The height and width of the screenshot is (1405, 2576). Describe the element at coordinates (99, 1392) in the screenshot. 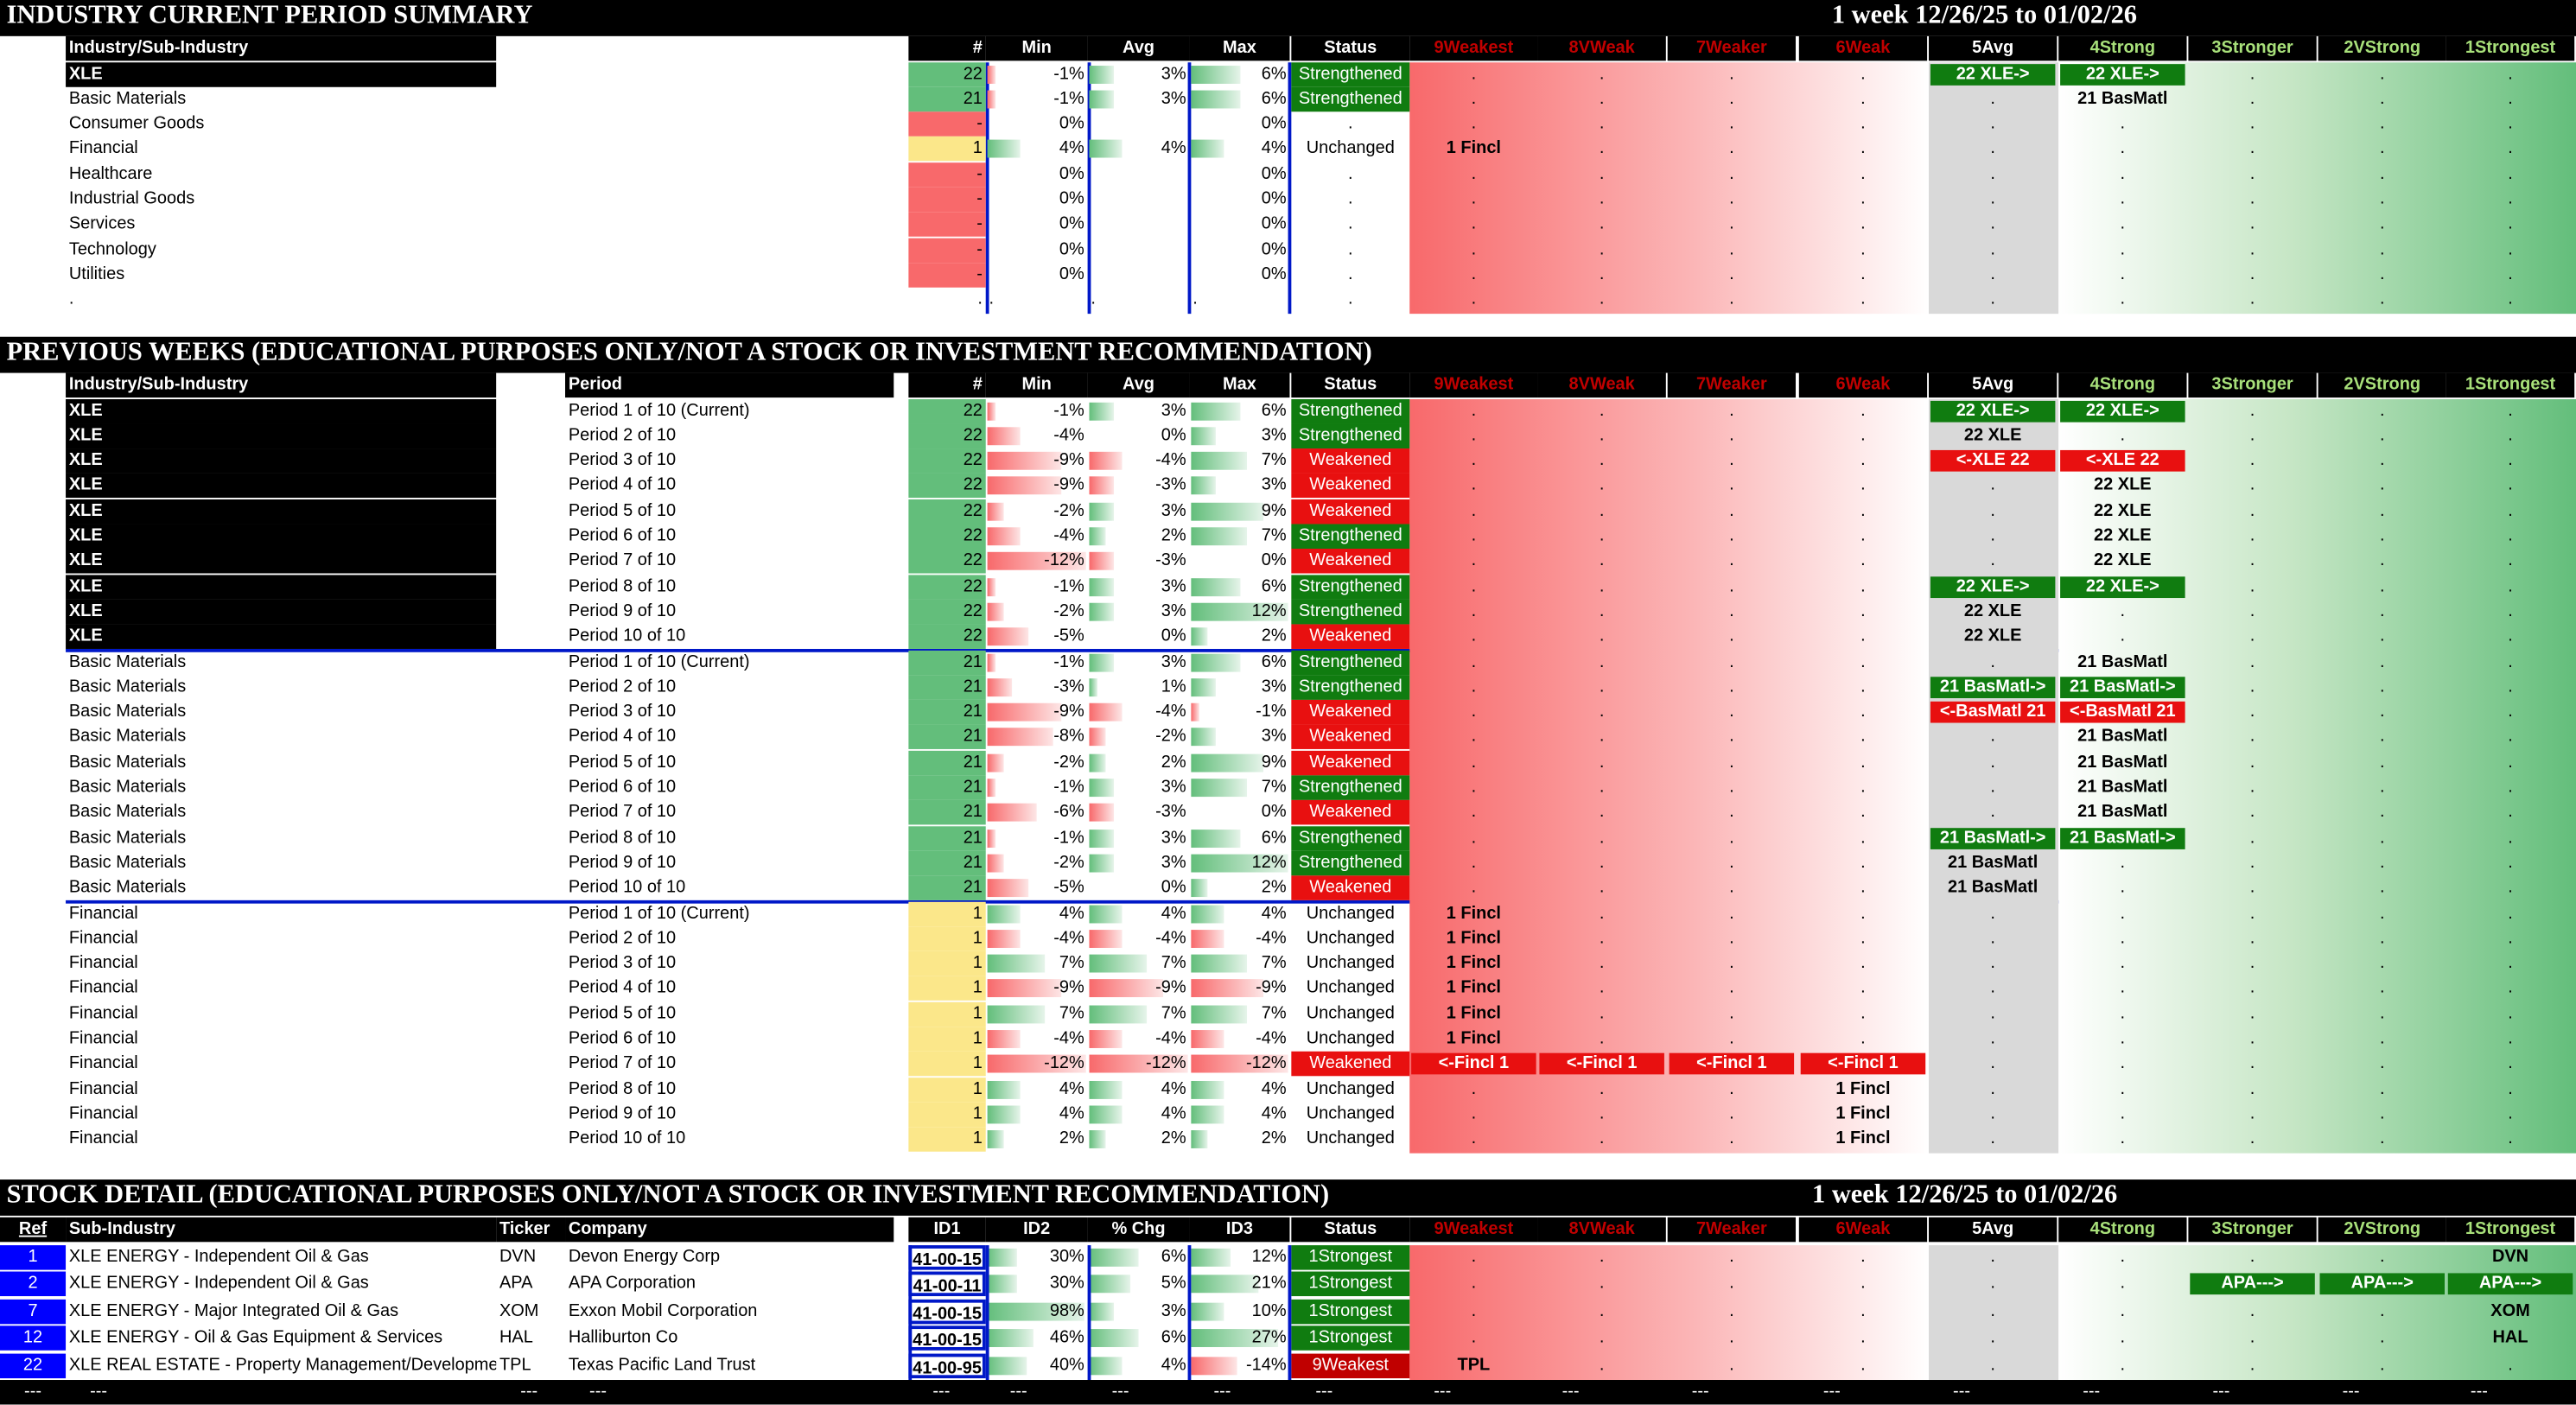

I see `footer-dash: ---` at that location.